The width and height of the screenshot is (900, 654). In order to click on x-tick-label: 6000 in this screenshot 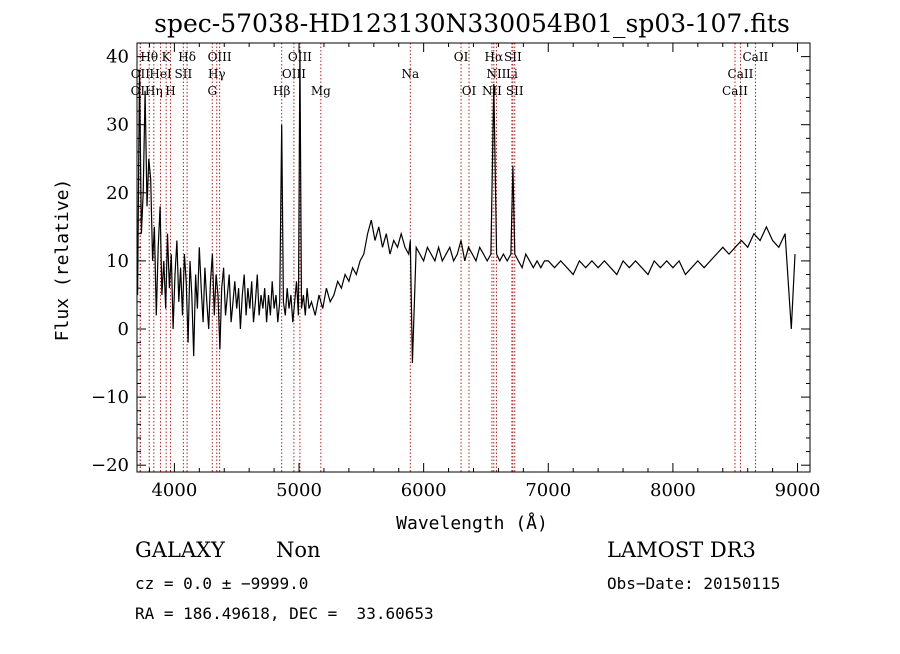, I will do `click(424, 490)`.